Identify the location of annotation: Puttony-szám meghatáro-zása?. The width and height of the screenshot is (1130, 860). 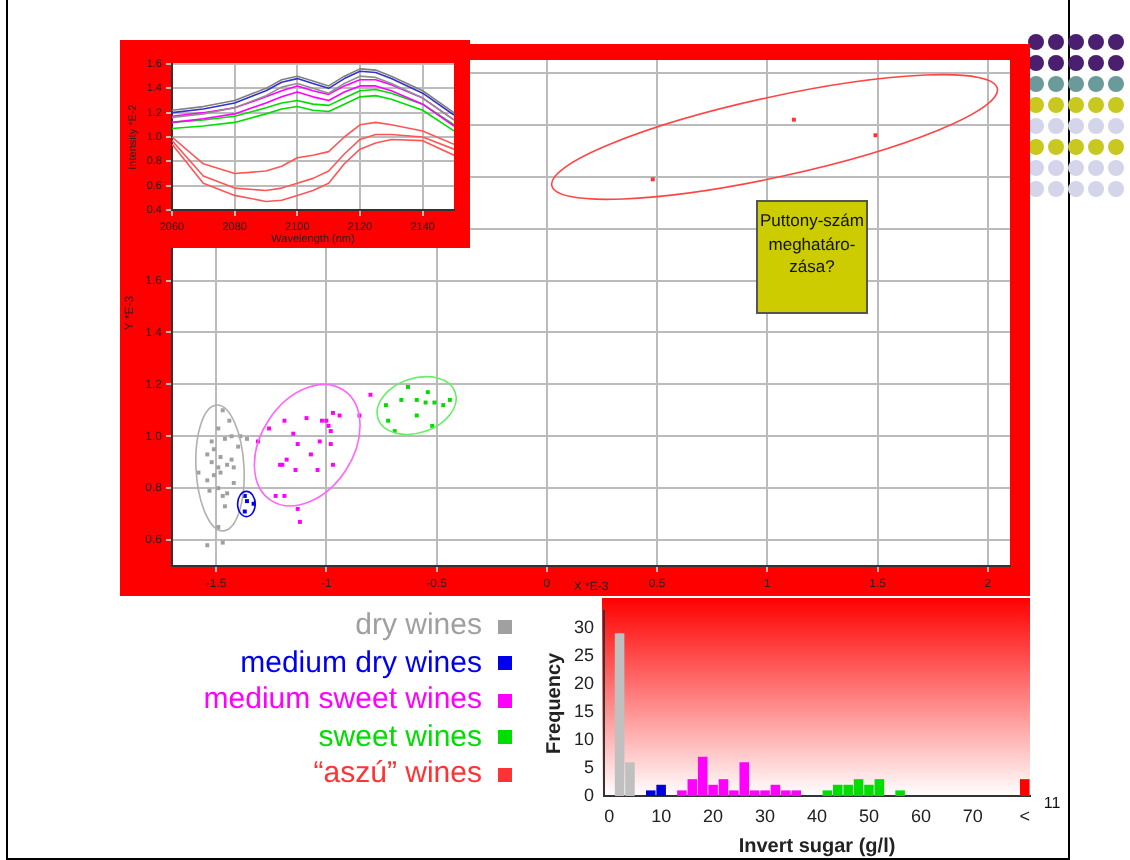
(812, 243).